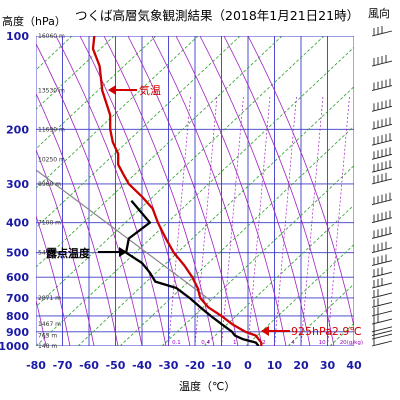  I want to click on mixing-ratio-label: 4, so click(293, 343).